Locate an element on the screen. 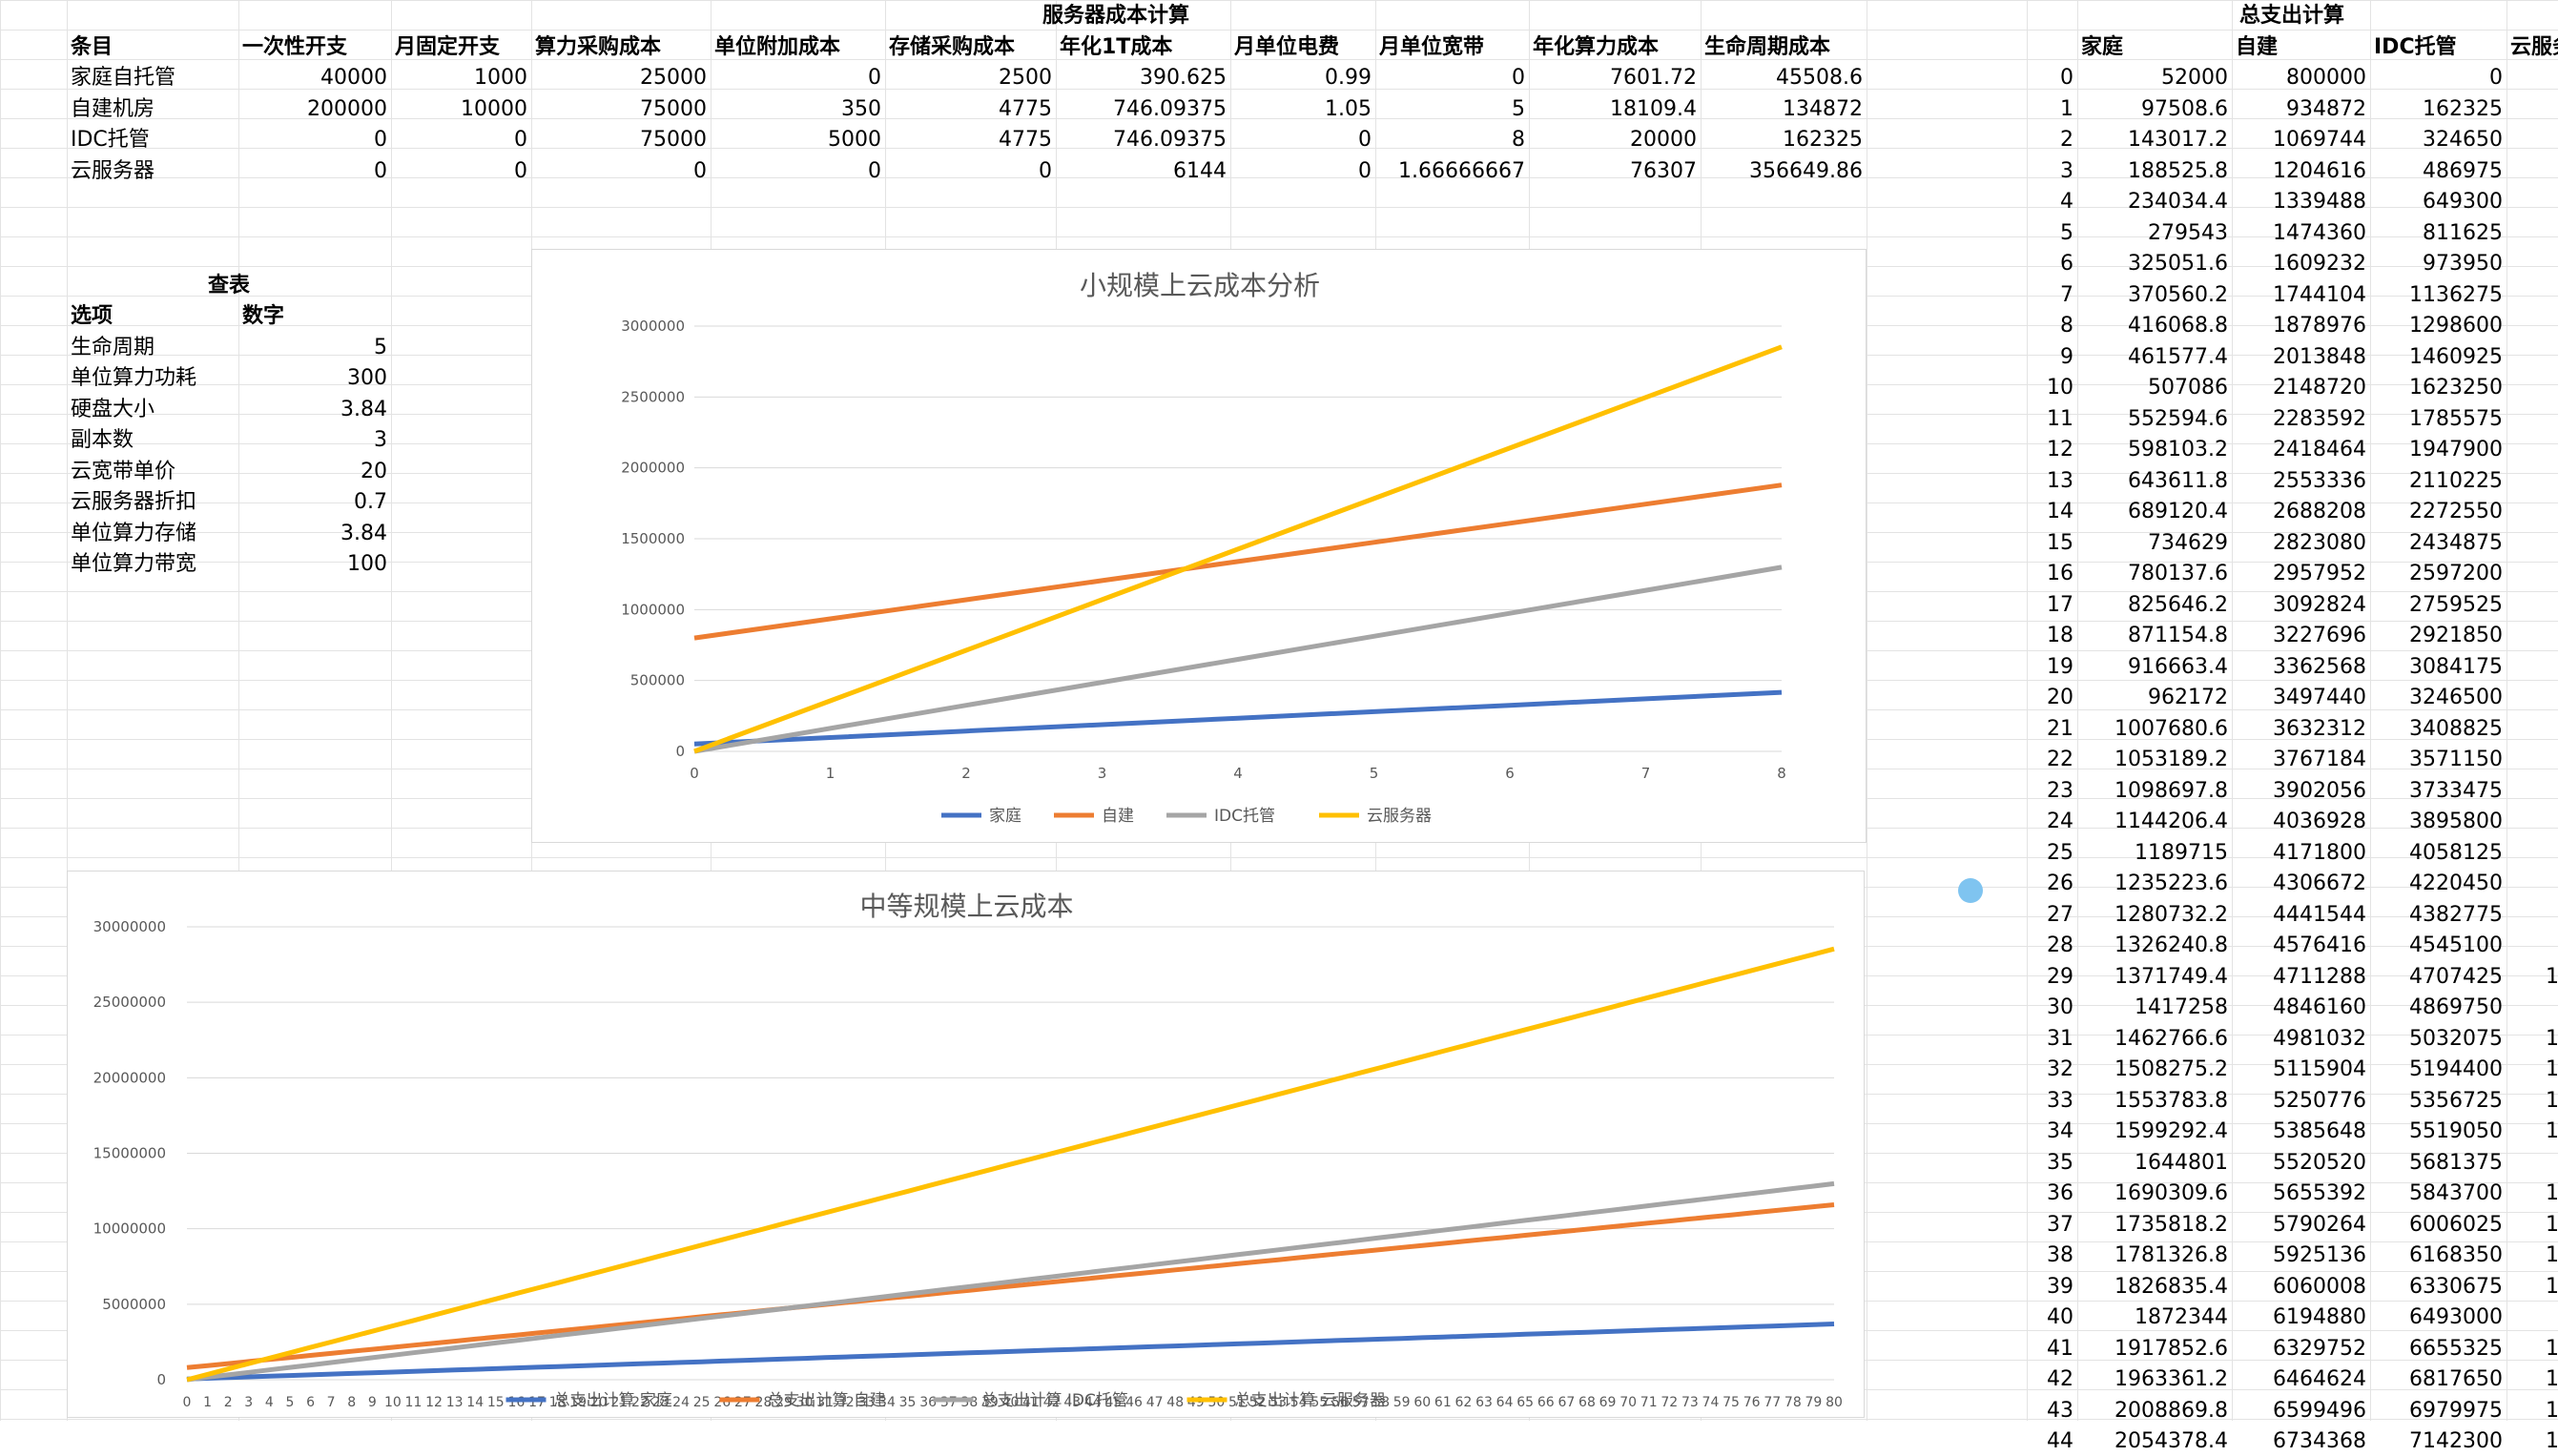 This screenshot has height=1456, width=2558. total-value-cell: 4036928 is located at coordinates (2320, 821).